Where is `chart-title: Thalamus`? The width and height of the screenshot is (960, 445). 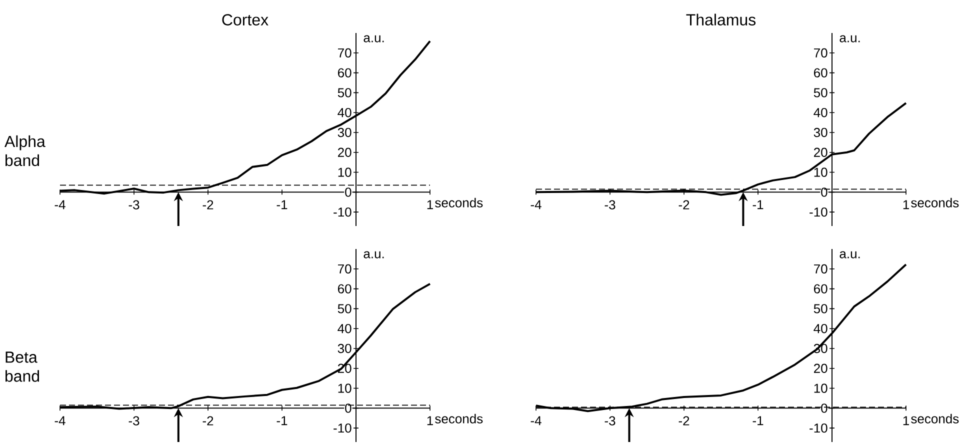 chart-title: Thalamus is located at coordinates (721, 20).